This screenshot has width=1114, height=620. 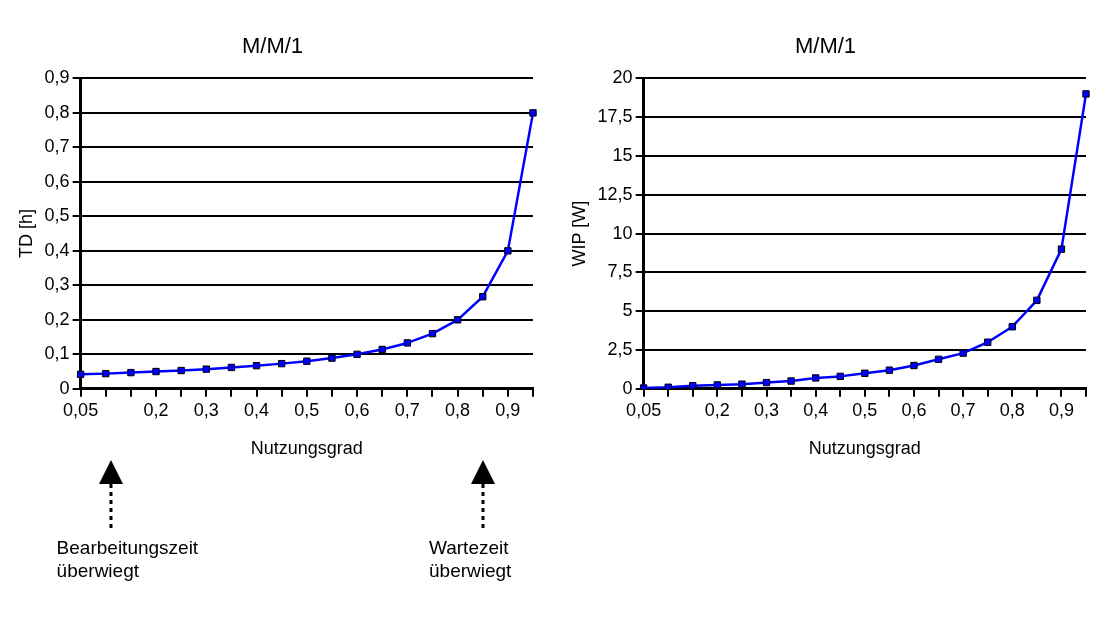 What do you see at coordinates (471, 559) in the screenshot?
I see `text: Wartezeit überwiegt` at bounding box center [471, 559].